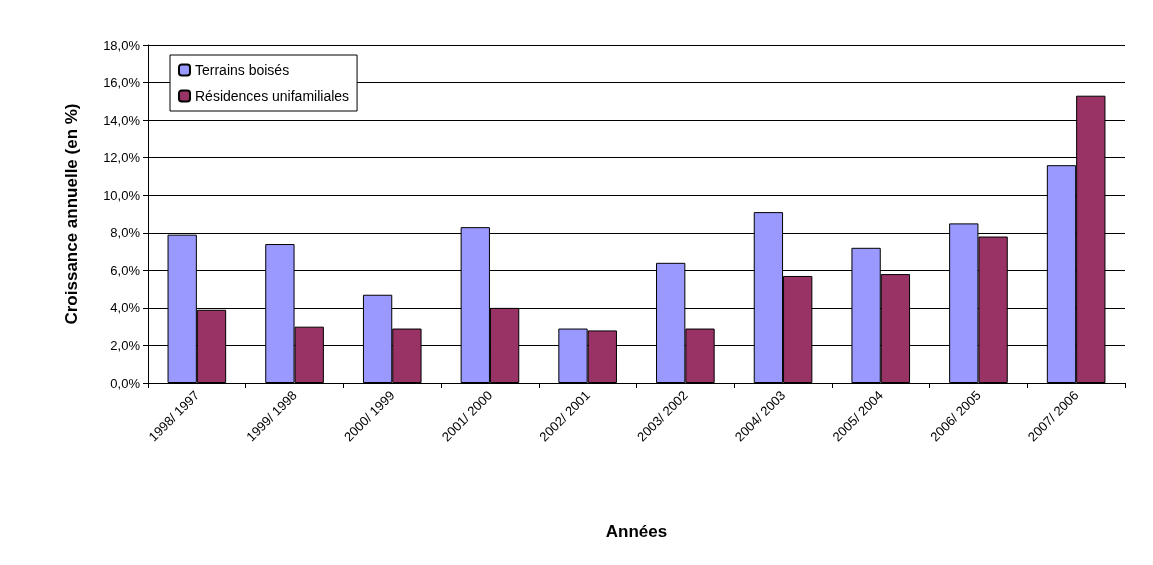 Image resolution: width=1153 pixels, height=565 pixels. What do you see at coordinates (125, 308) in the screenshot?
I see `y-tick-label: 4,0%` at bounding box center [125, 308].